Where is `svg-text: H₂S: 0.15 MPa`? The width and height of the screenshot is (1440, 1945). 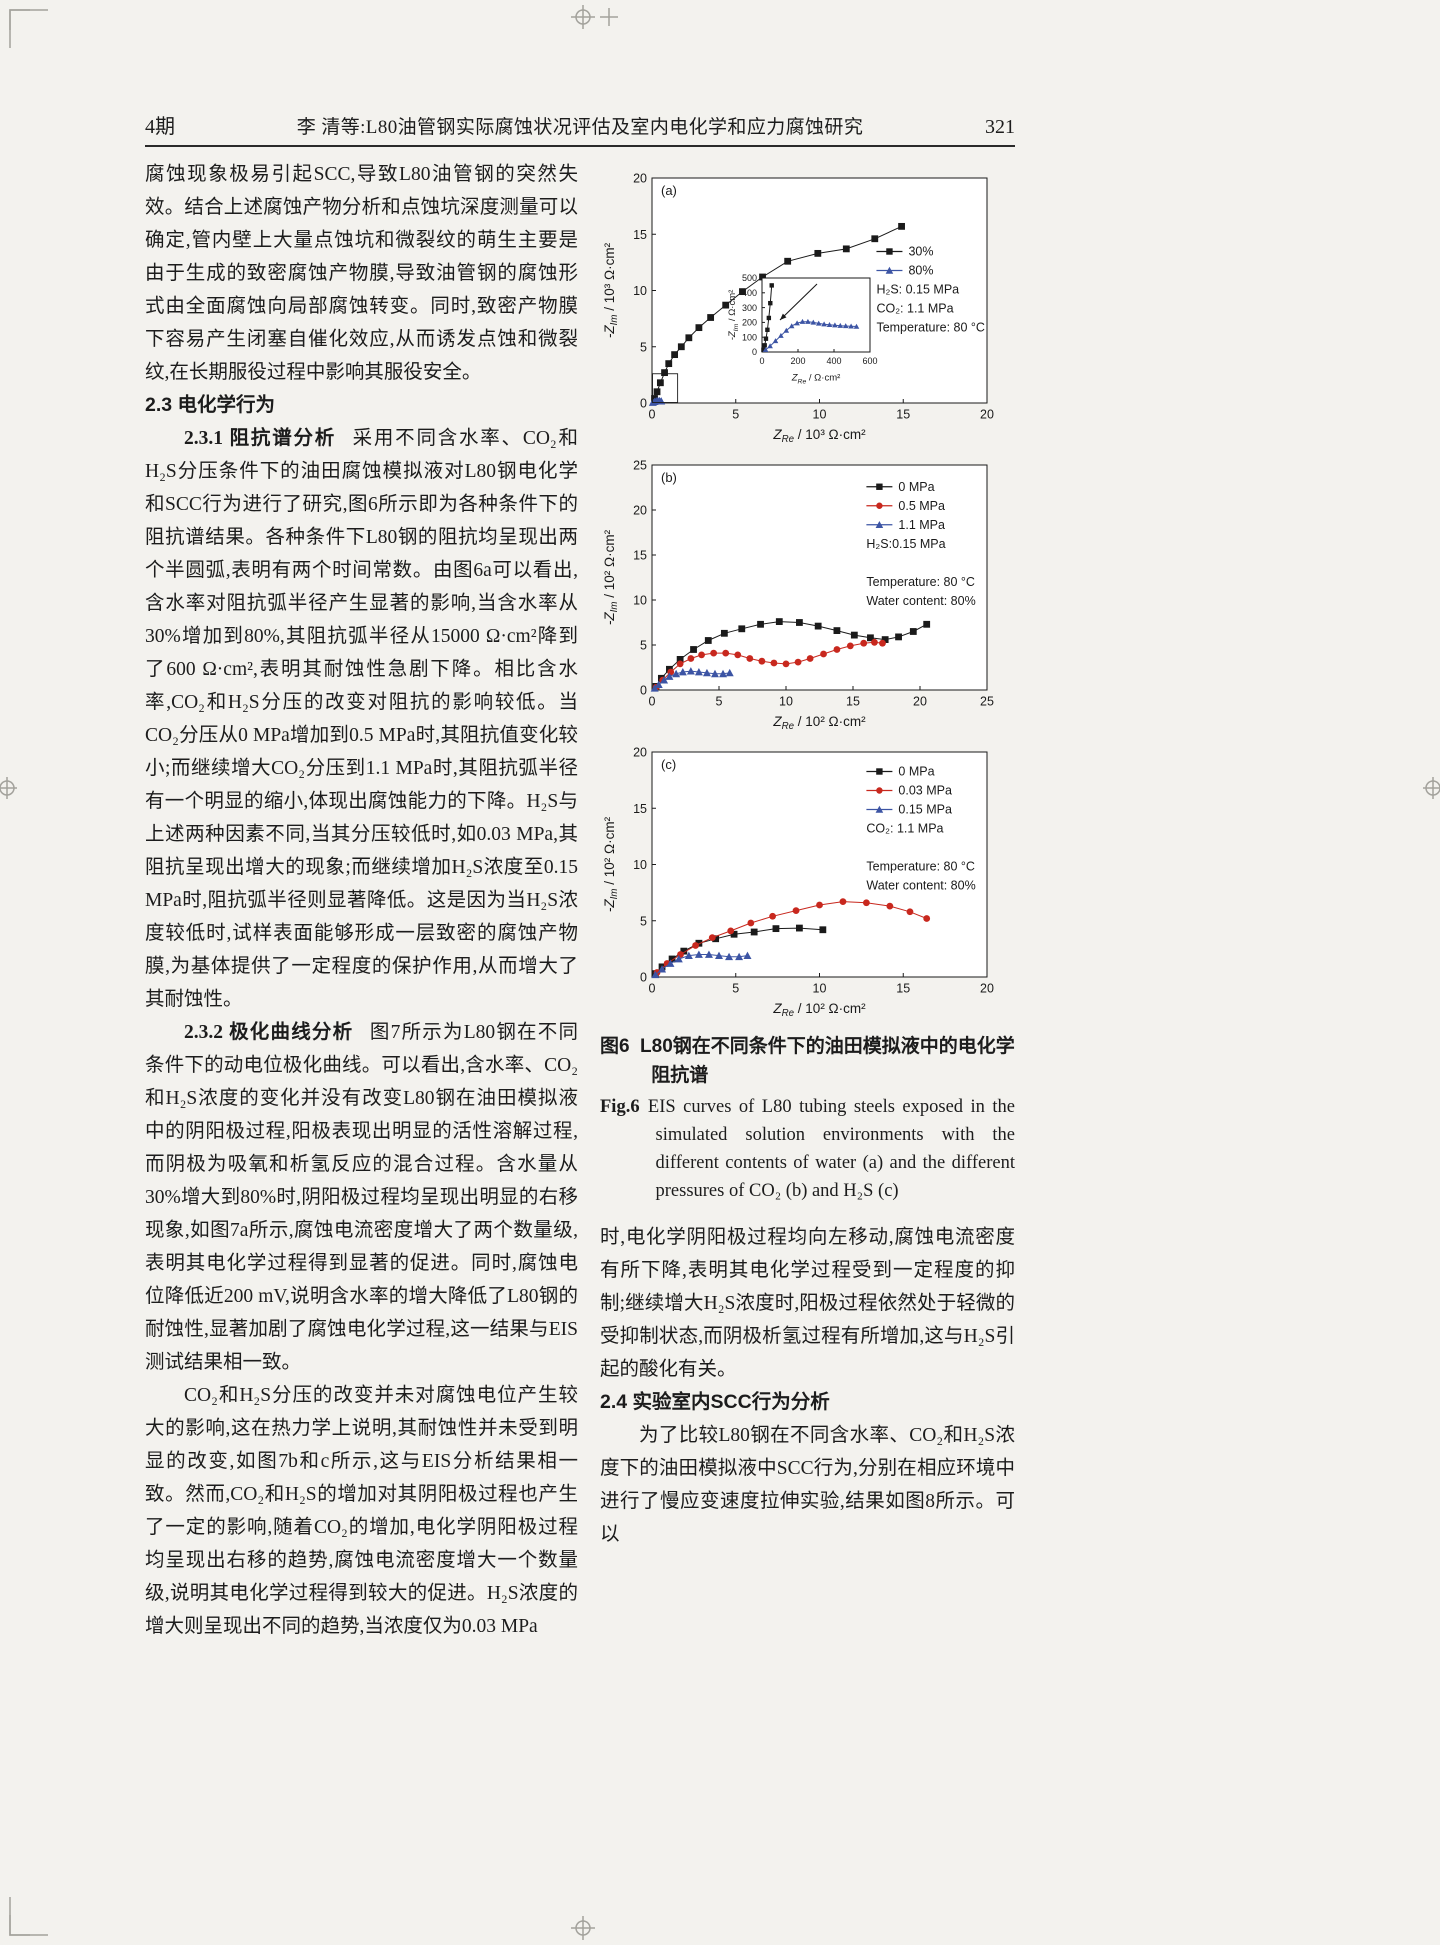 svg-text: H₂S: 0.15 MPa is located at coordinates (917, 290).